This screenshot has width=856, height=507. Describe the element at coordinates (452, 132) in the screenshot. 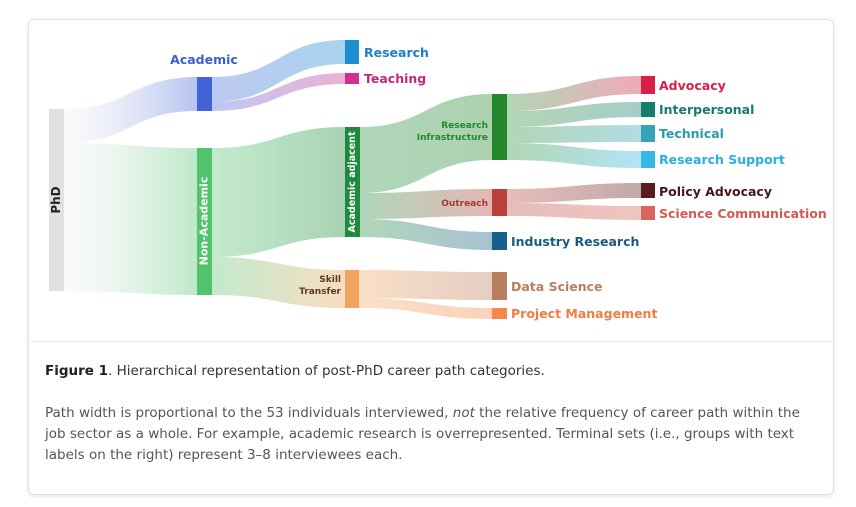

I see `label-research-infrastructure: Research Infrastructure` at that location.